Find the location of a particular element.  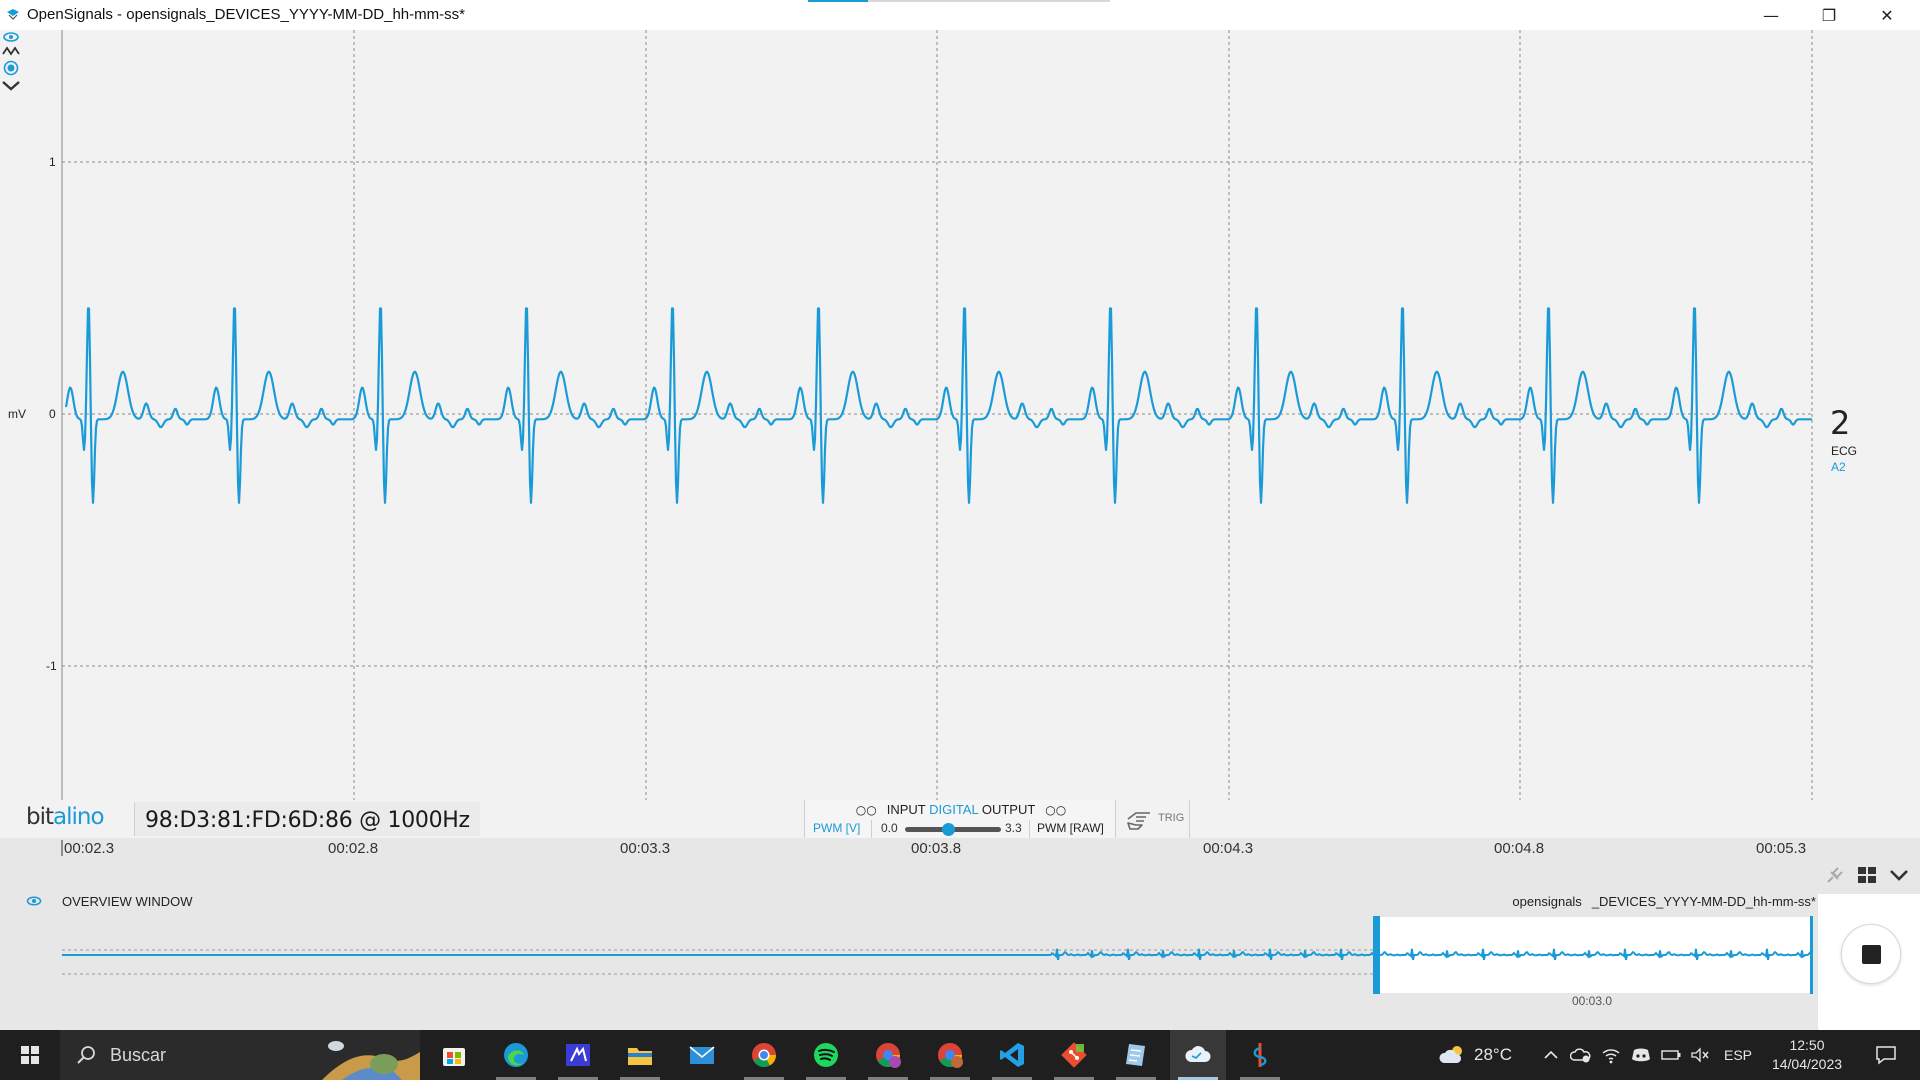

show-hidden-icons-button is located at coordinates (1551, 1055).